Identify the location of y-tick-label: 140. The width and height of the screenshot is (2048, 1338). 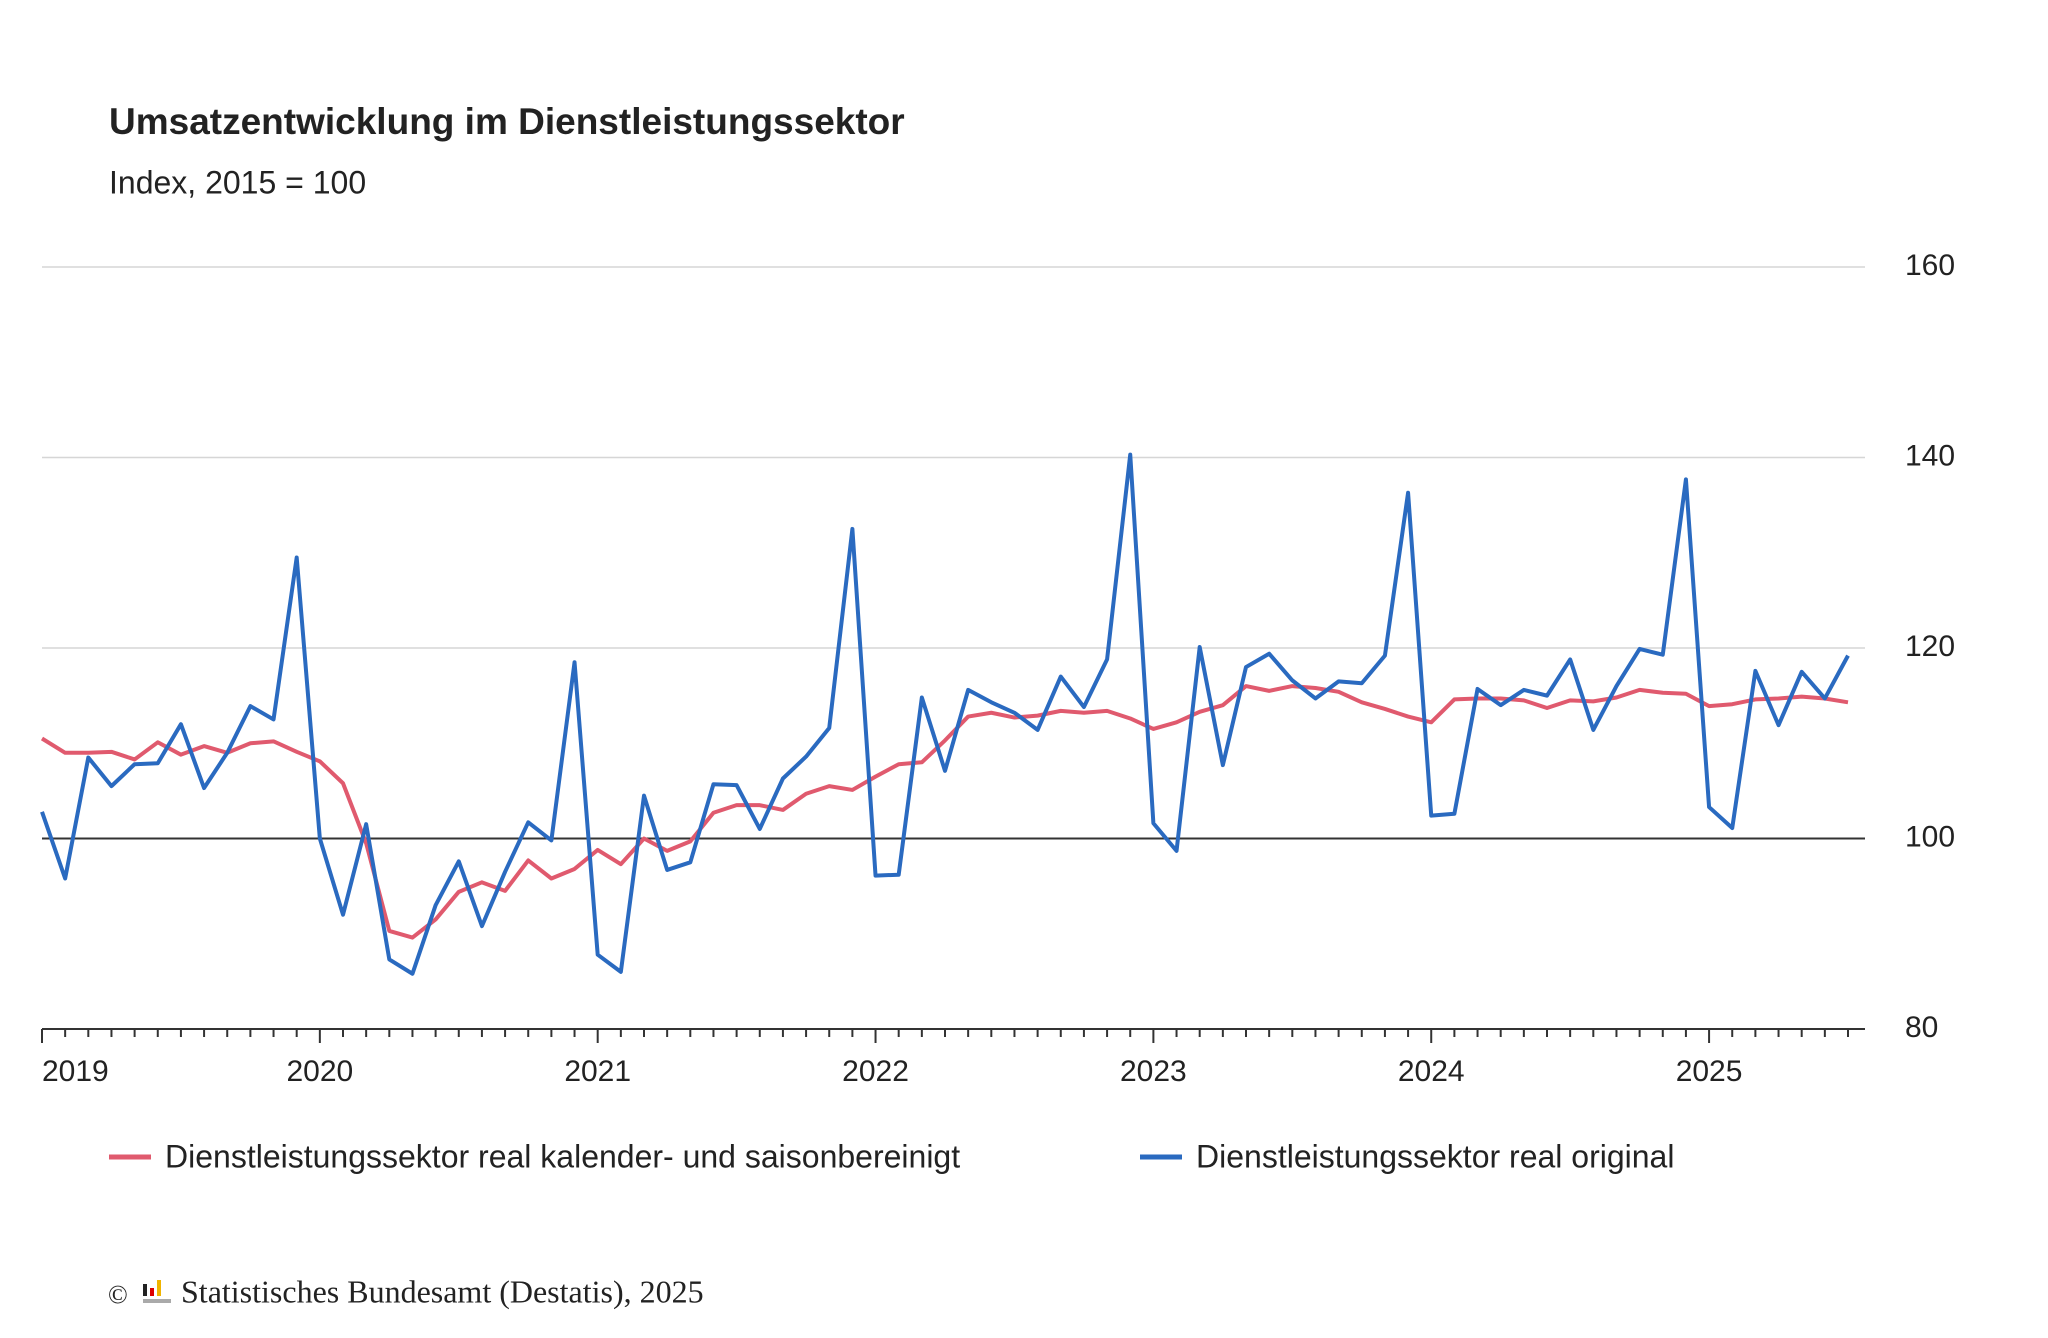
(1930, 455).